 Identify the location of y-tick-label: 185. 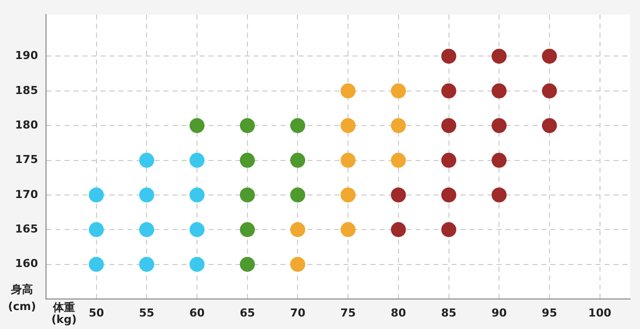
(26, 90).